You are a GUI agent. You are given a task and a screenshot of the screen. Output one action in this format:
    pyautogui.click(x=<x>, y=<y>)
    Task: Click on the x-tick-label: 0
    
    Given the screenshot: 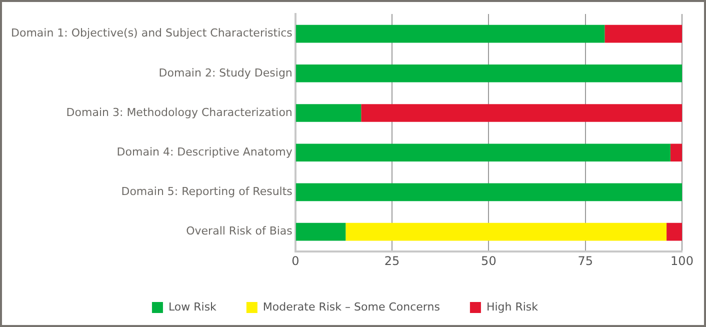 What is the action you would take?
    pyautogui.click(x=296, y=261)
    